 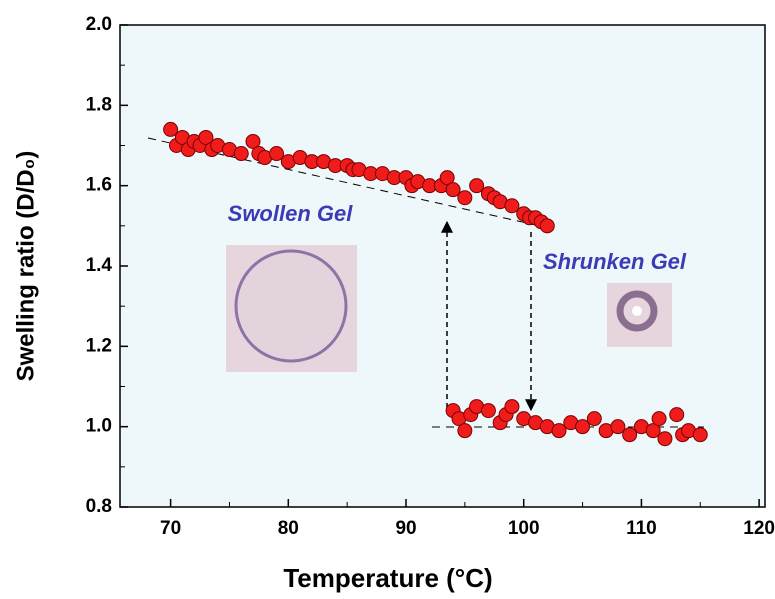 What do you see at coordinates (759, 528) in the screenshot?
I see `x-tick-label: 120` at bounding box center [759, 528].